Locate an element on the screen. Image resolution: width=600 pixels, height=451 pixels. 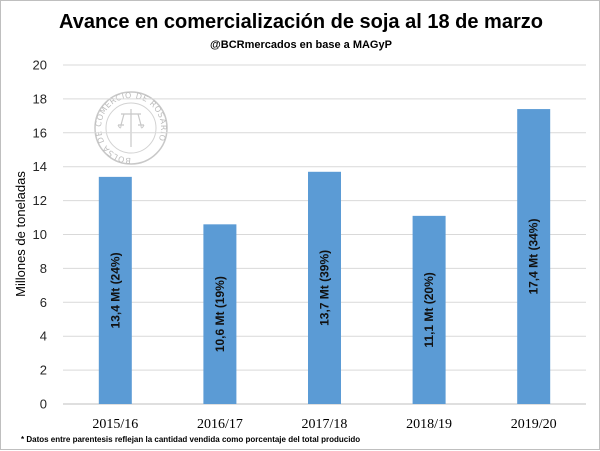
y-tick-label: 0 is located at coordinates (43, 404).